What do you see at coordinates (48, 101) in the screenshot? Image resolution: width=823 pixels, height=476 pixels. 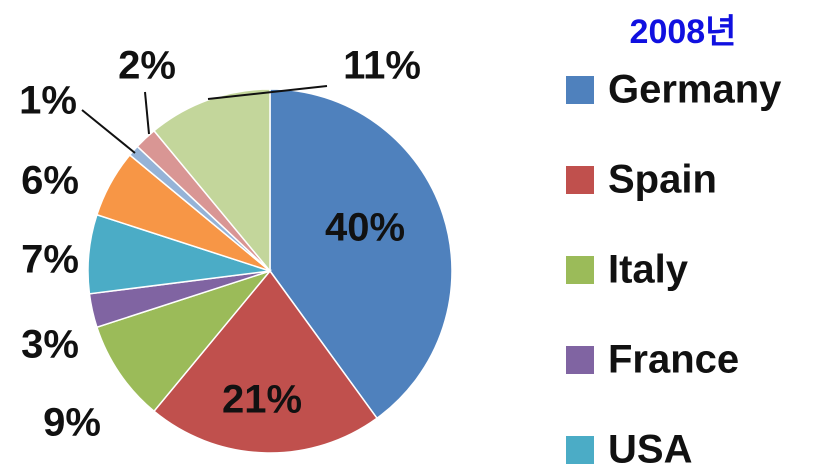 I see `data-label: 1%` at bounding box center [48, 101].